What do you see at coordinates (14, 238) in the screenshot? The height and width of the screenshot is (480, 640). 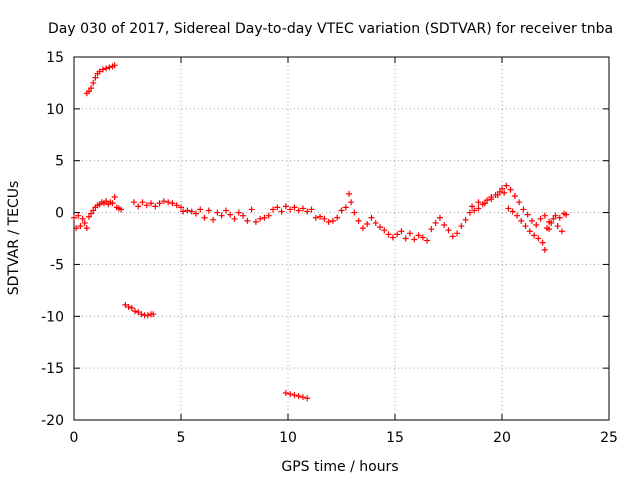 I see `y-axis-label: SDTVAR / TECUs` at bounding box center [14, 238].